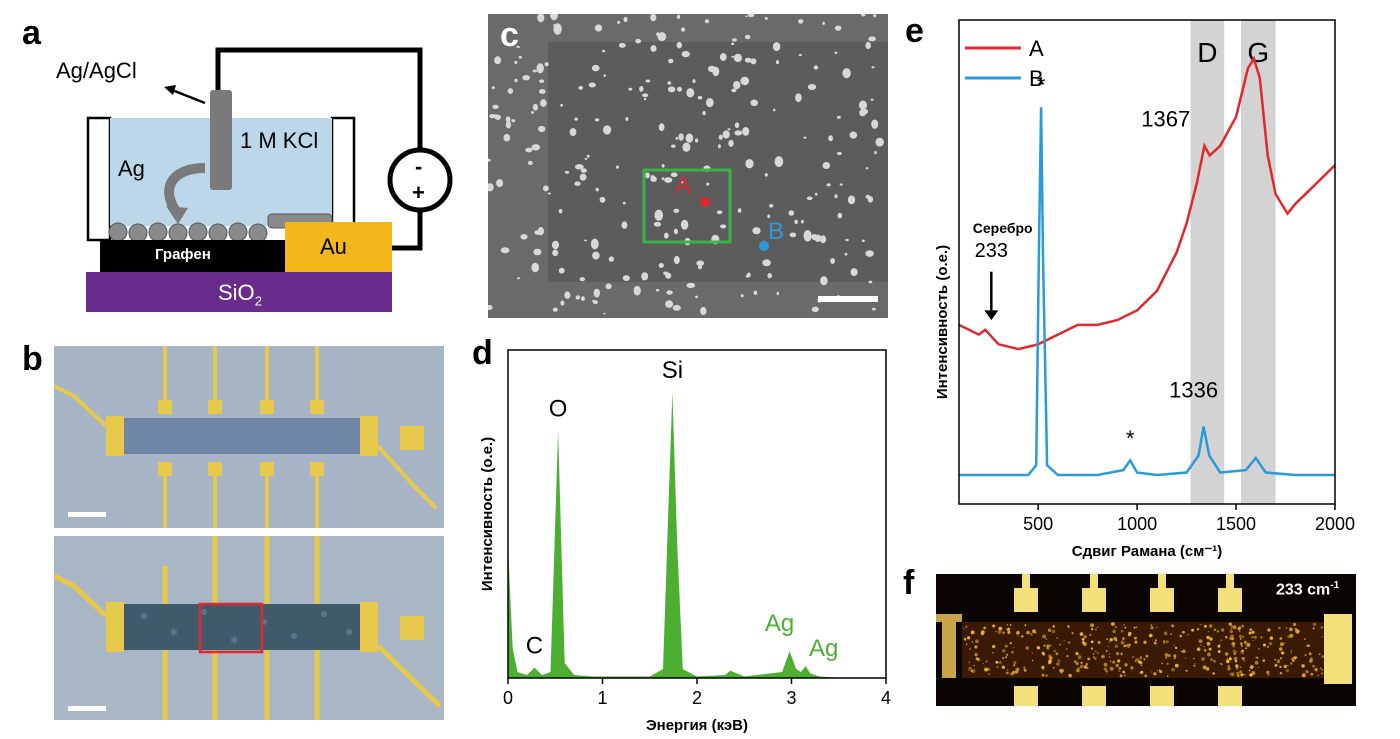 The width and height of the screenshot is (1400, 739). I want to click on circuit-wire-bottom, so click(407, 230).